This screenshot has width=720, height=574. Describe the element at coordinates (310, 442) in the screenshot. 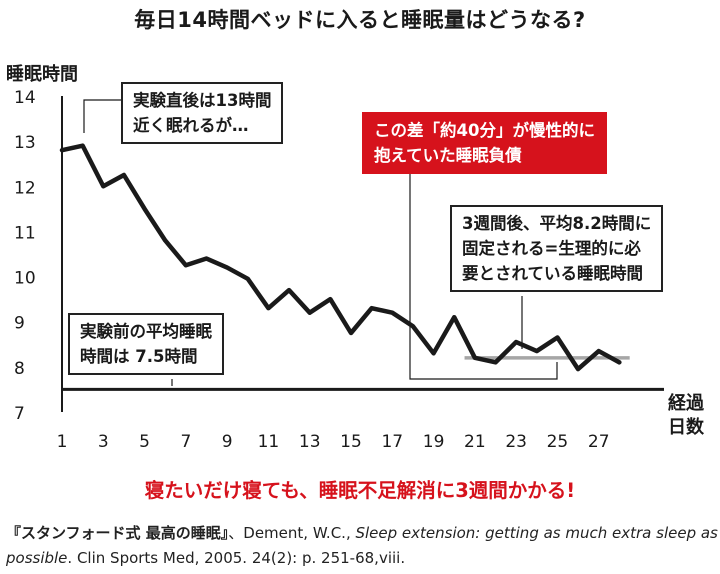

I see `x-tick-label: 13` at that location.